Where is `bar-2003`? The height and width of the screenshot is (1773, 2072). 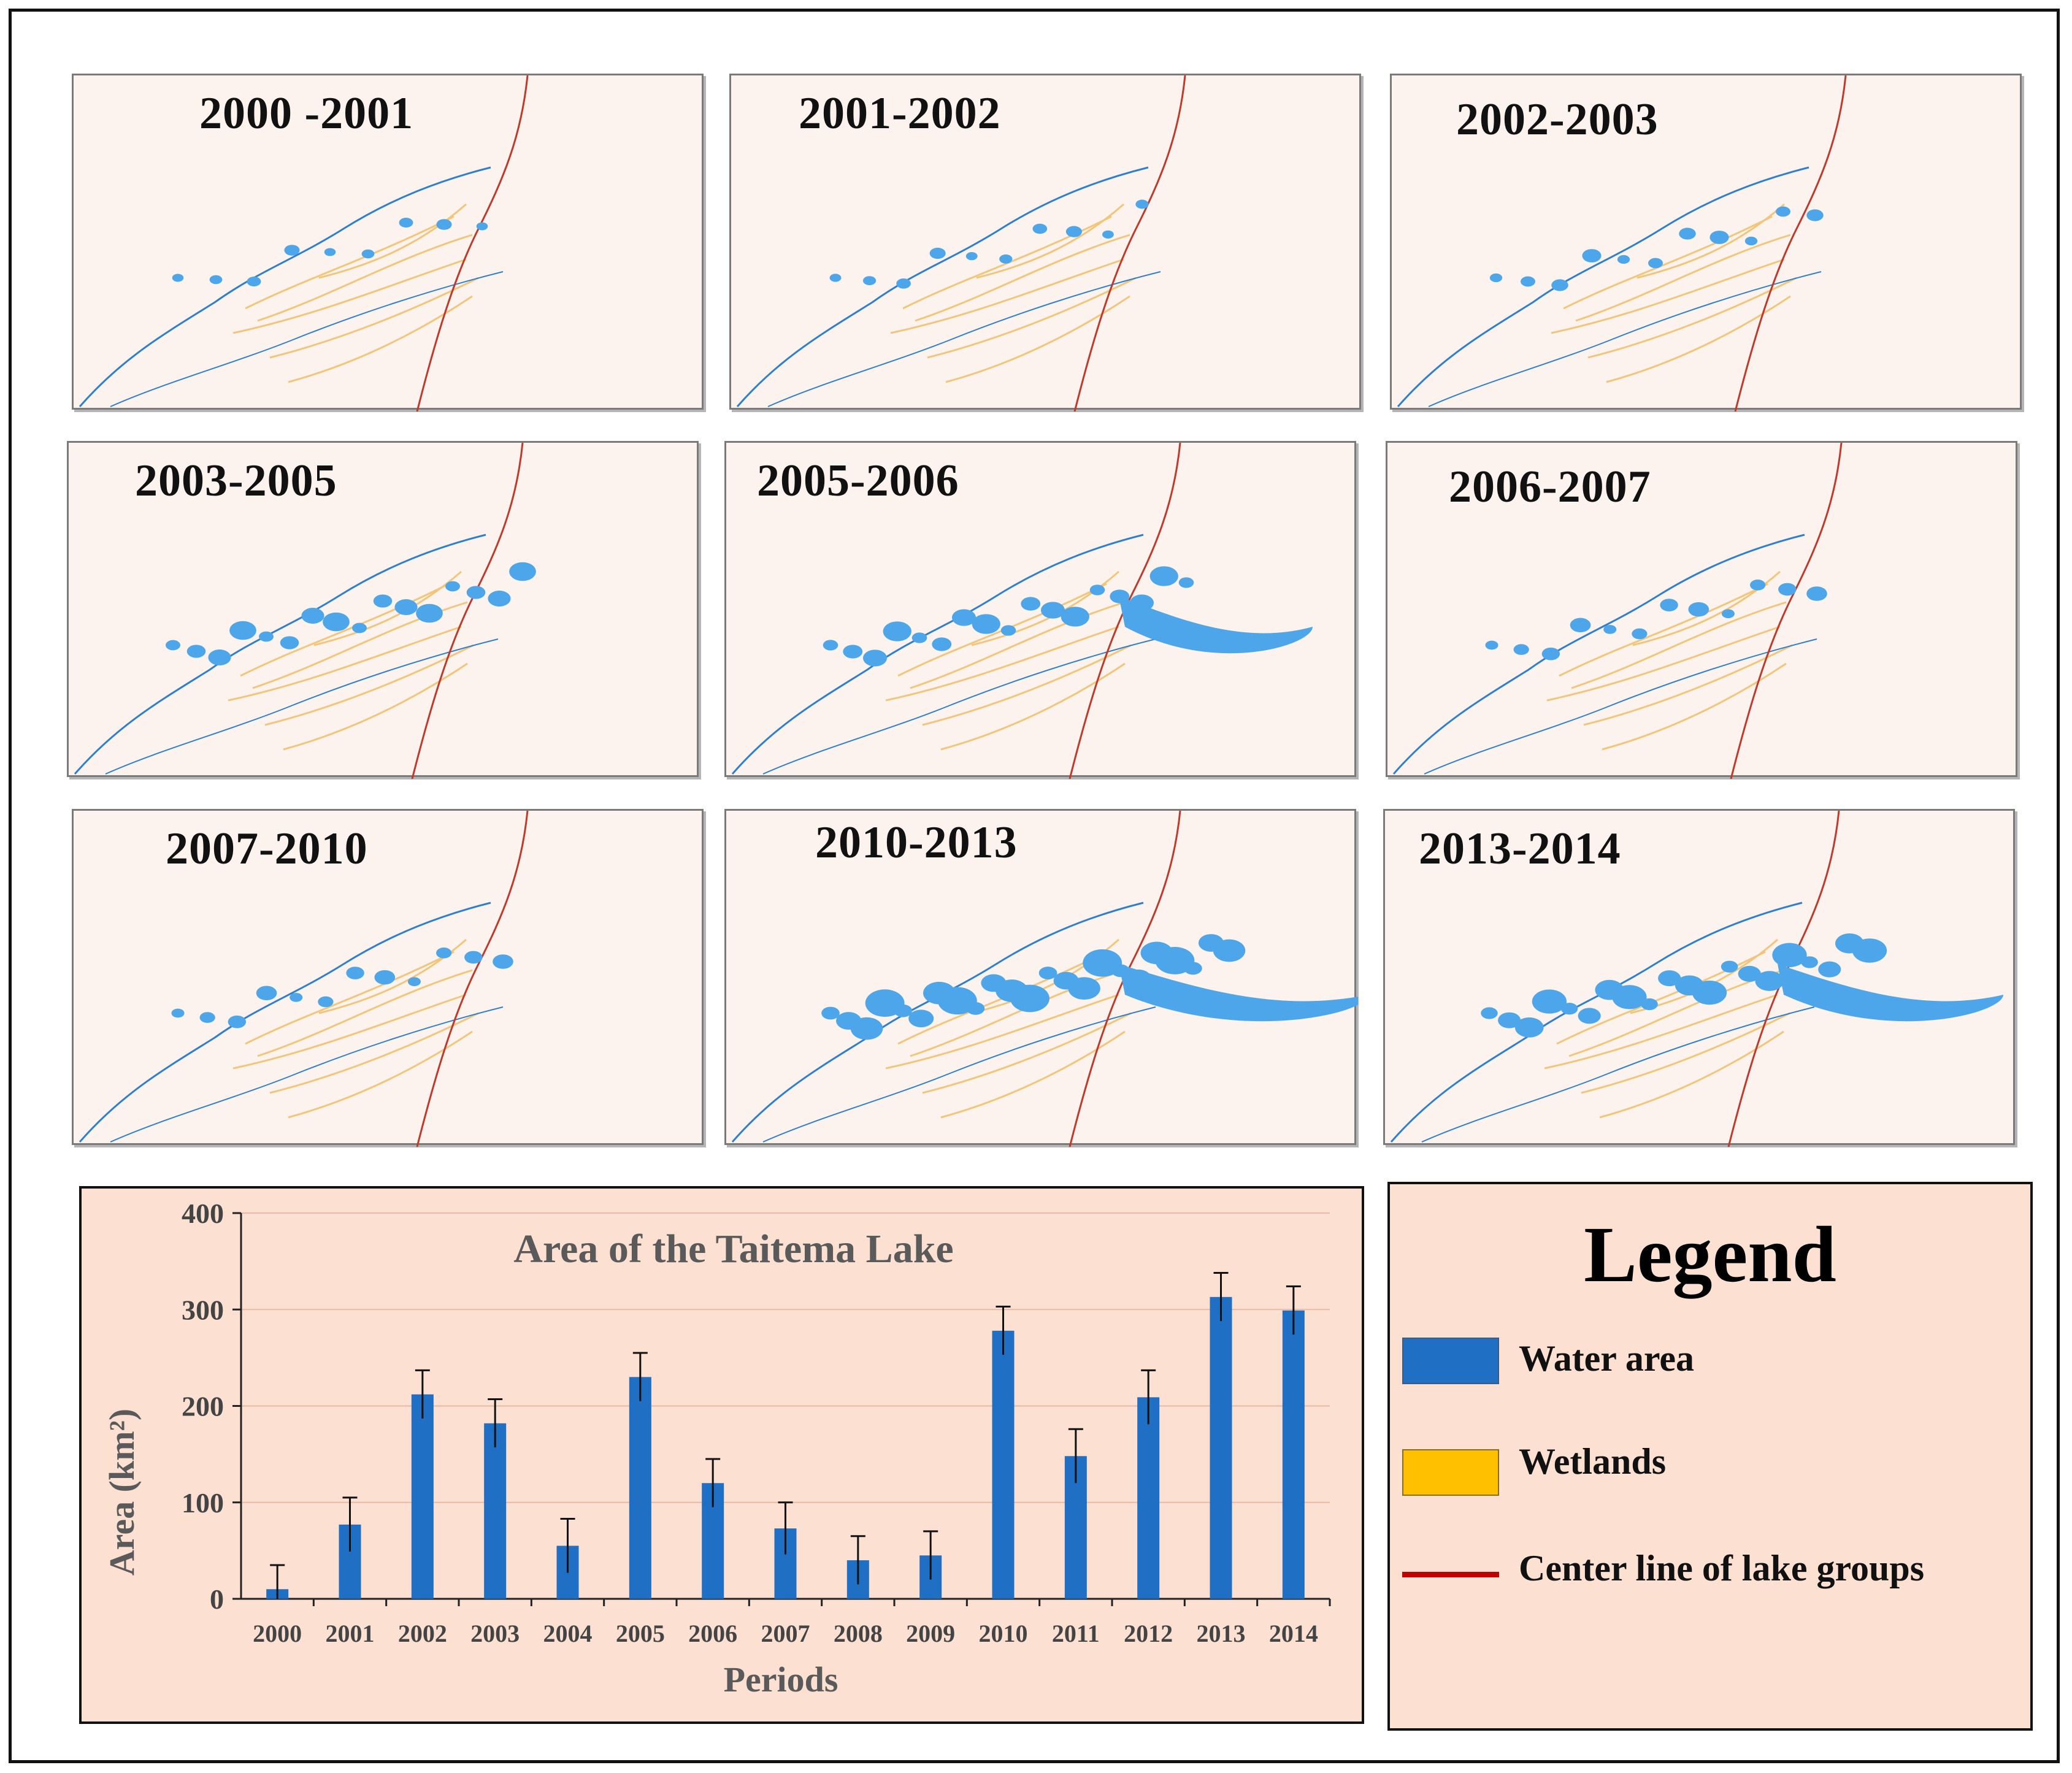 bar-2003 is located at coordinates (496, 1511).